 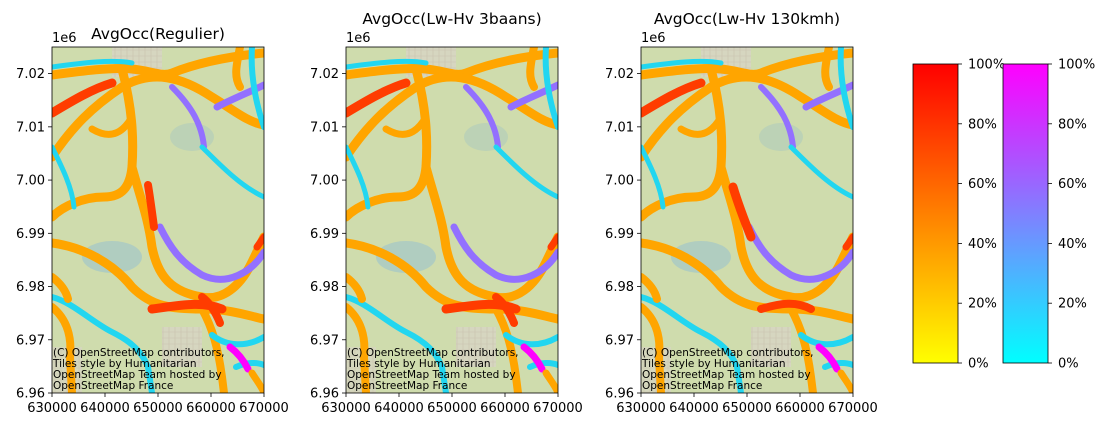 I want to click on colorbar-yellow-red: 0% 20% 40% 60% 80% 100%, so click(x=958, y=215).